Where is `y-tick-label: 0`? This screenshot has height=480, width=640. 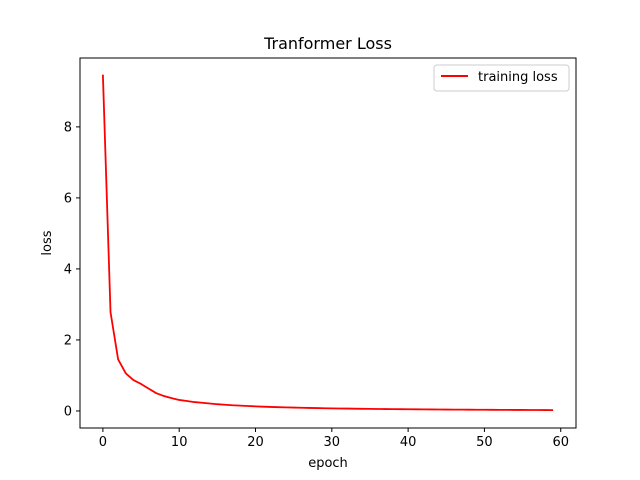
y-tick-label: 0 is located at coordinates (68, 411).